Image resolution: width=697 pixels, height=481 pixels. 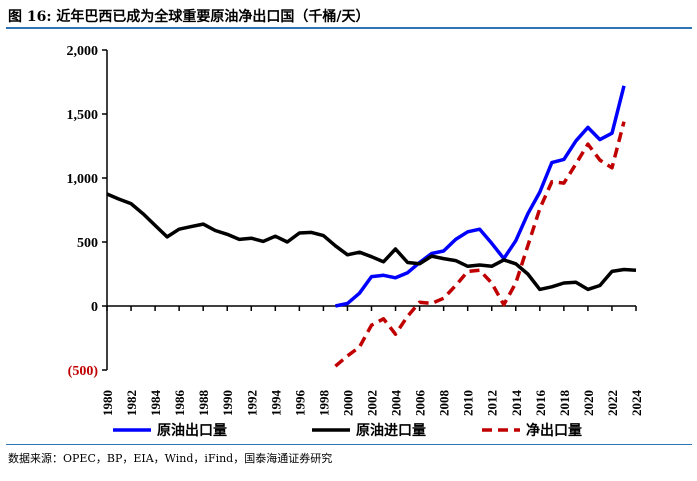 What do you see at coordinates (540, 403) in the screenshot?
I see `x-tick-label: 2016` at bounding box center [540, 403].